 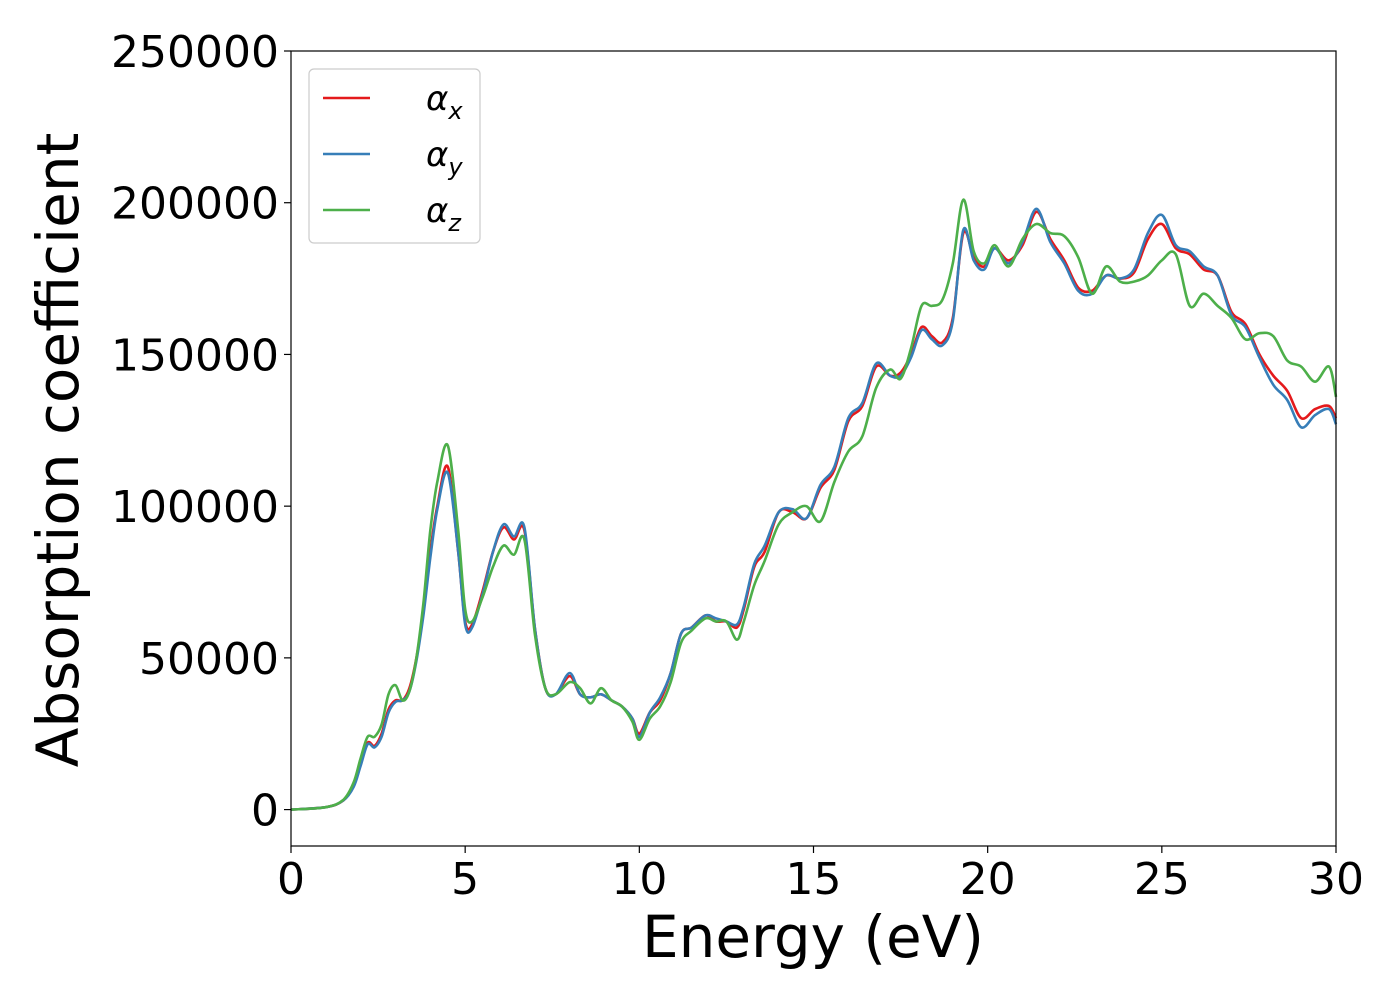 What do you see at coordinates (195, 507) in the screenshot?
I see `y-tick-label: 100000` at bounding box center [195, 507].